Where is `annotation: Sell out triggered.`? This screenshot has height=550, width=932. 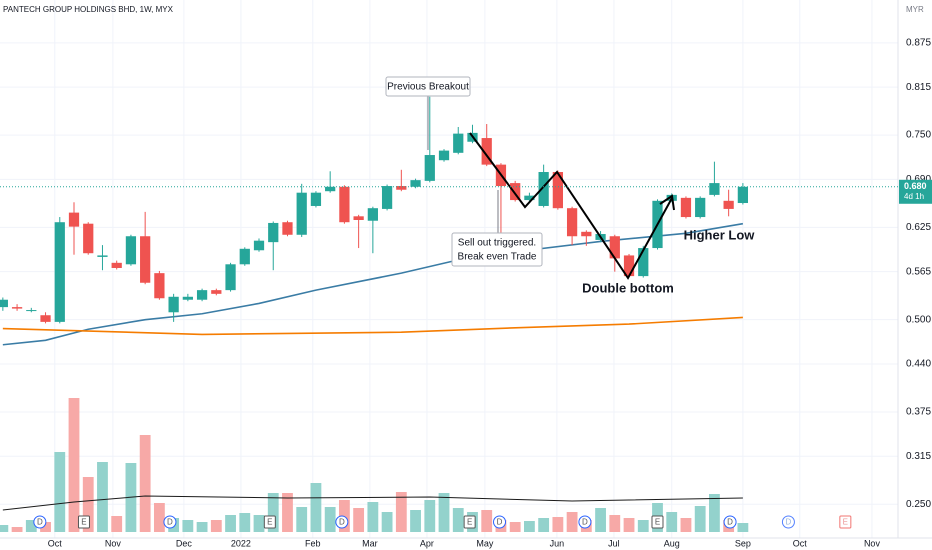 annotation: Sell out triggered. is located at coordinates (497, 243).